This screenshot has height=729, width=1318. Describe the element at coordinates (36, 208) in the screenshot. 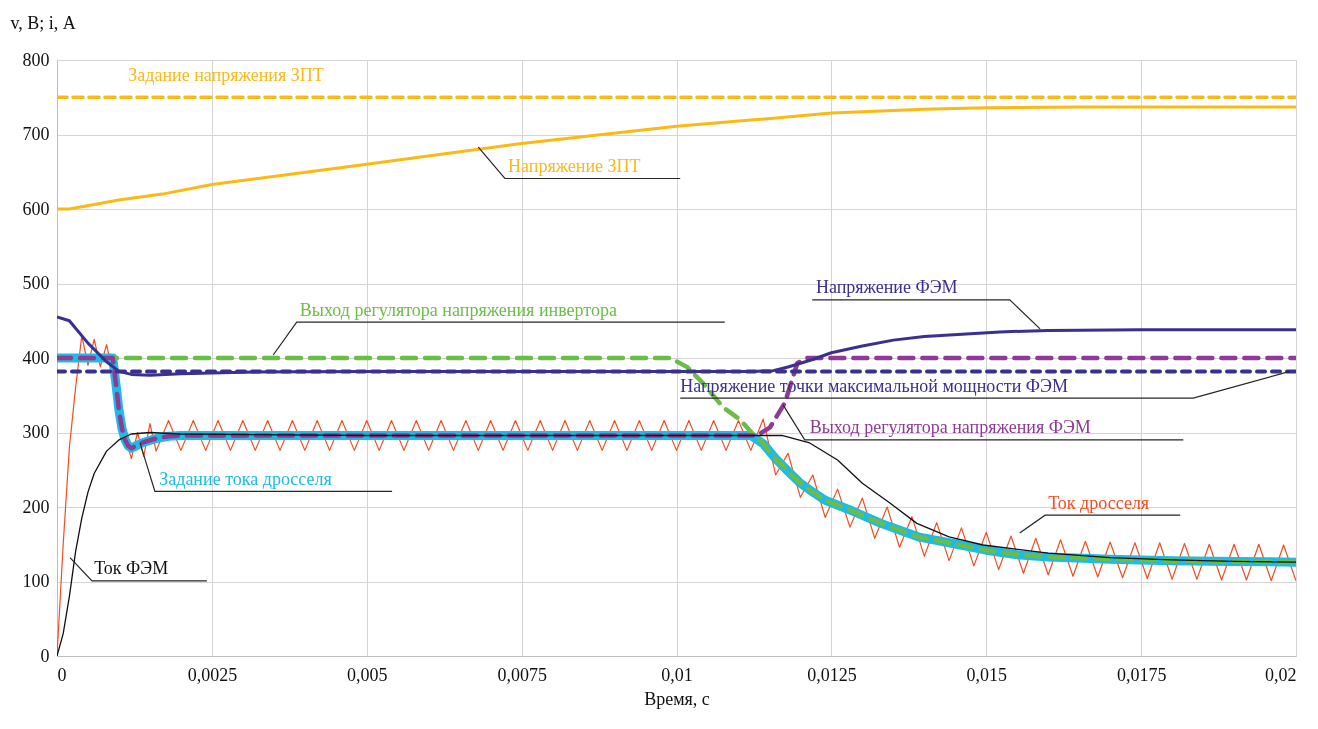

I see `y-tick-label: 600` at that location.